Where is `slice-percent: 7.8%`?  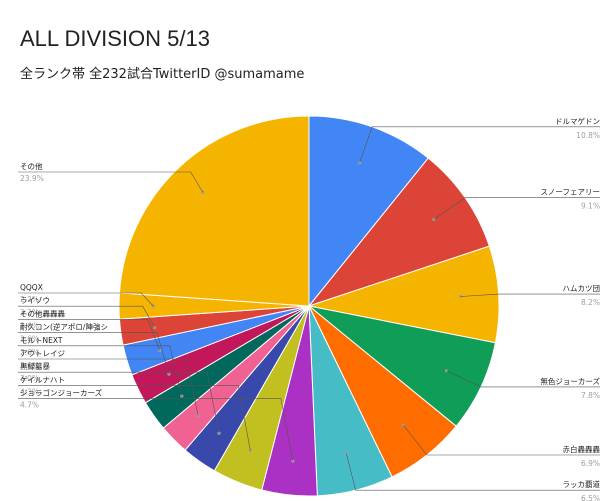
slice-percent: 7.8% is located at coordinates (590, 395).